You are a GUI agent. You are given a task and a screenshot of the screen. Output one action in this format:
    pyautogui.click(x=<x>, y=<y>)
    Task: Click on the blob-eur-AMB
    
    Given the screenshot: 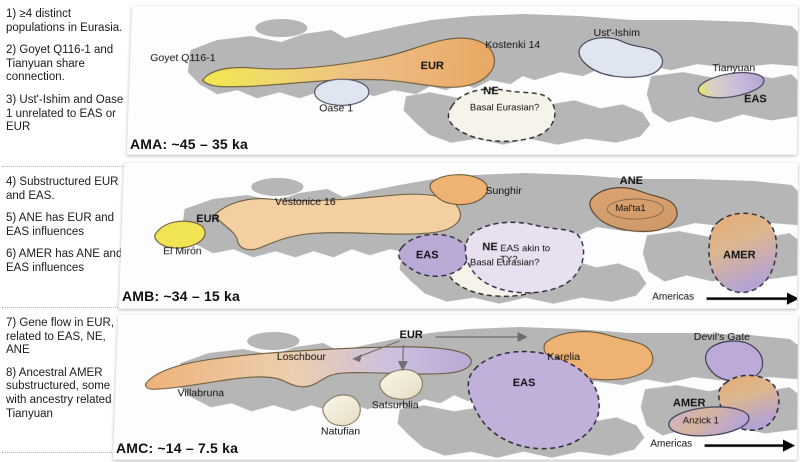 What is the action you would take?
    pyautogui.click(x=336, y=221)
    